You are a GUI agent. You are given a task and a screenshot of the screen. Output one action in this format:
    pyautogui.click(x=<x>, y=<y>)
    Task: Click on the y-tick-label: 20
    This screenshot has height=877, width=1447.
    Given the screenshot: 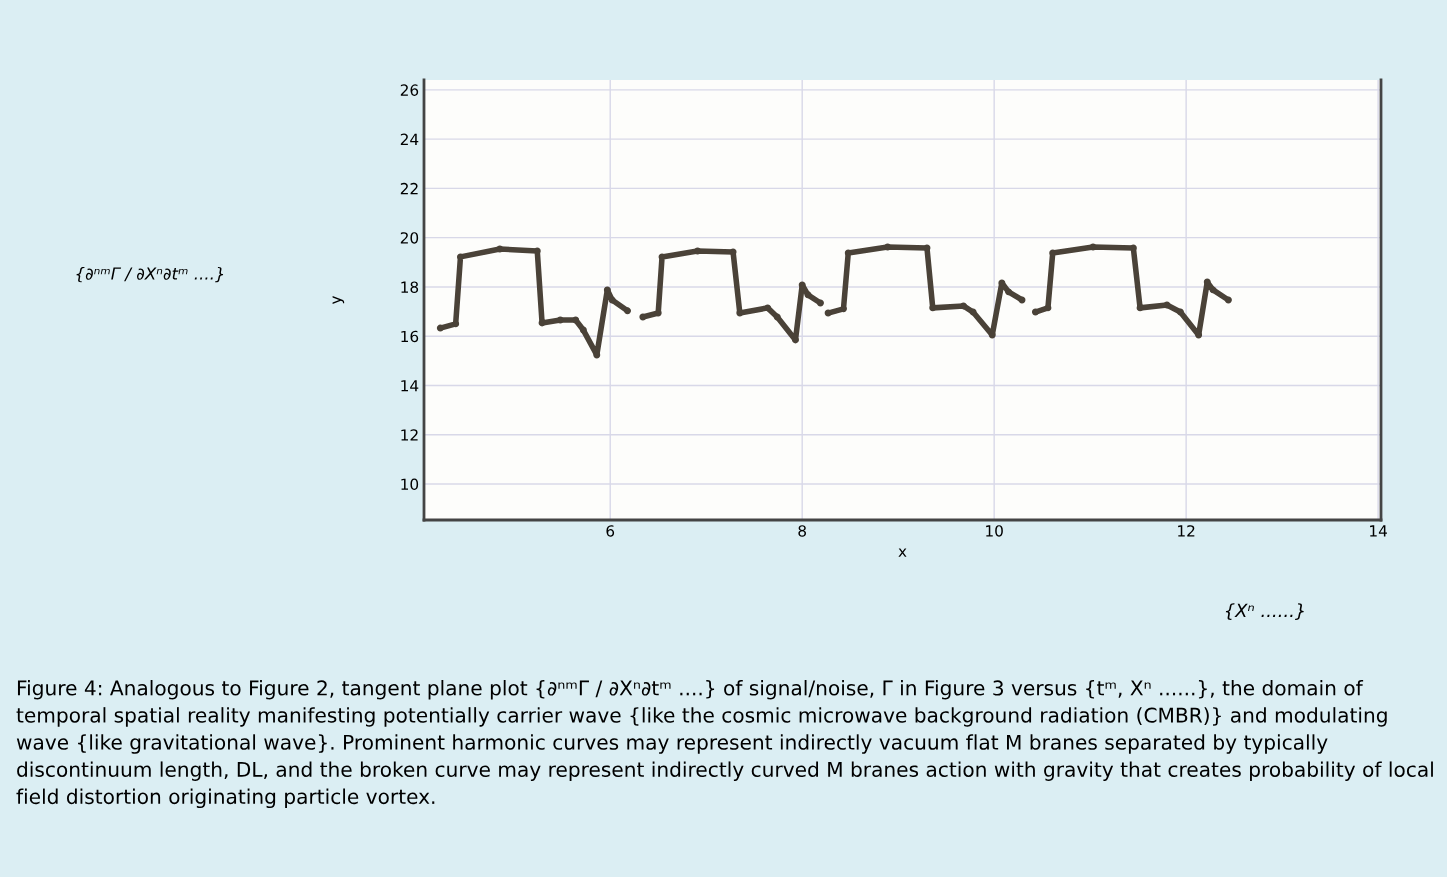 What is the action you would take?
    pyautogui.click(x=409, y=238)
    